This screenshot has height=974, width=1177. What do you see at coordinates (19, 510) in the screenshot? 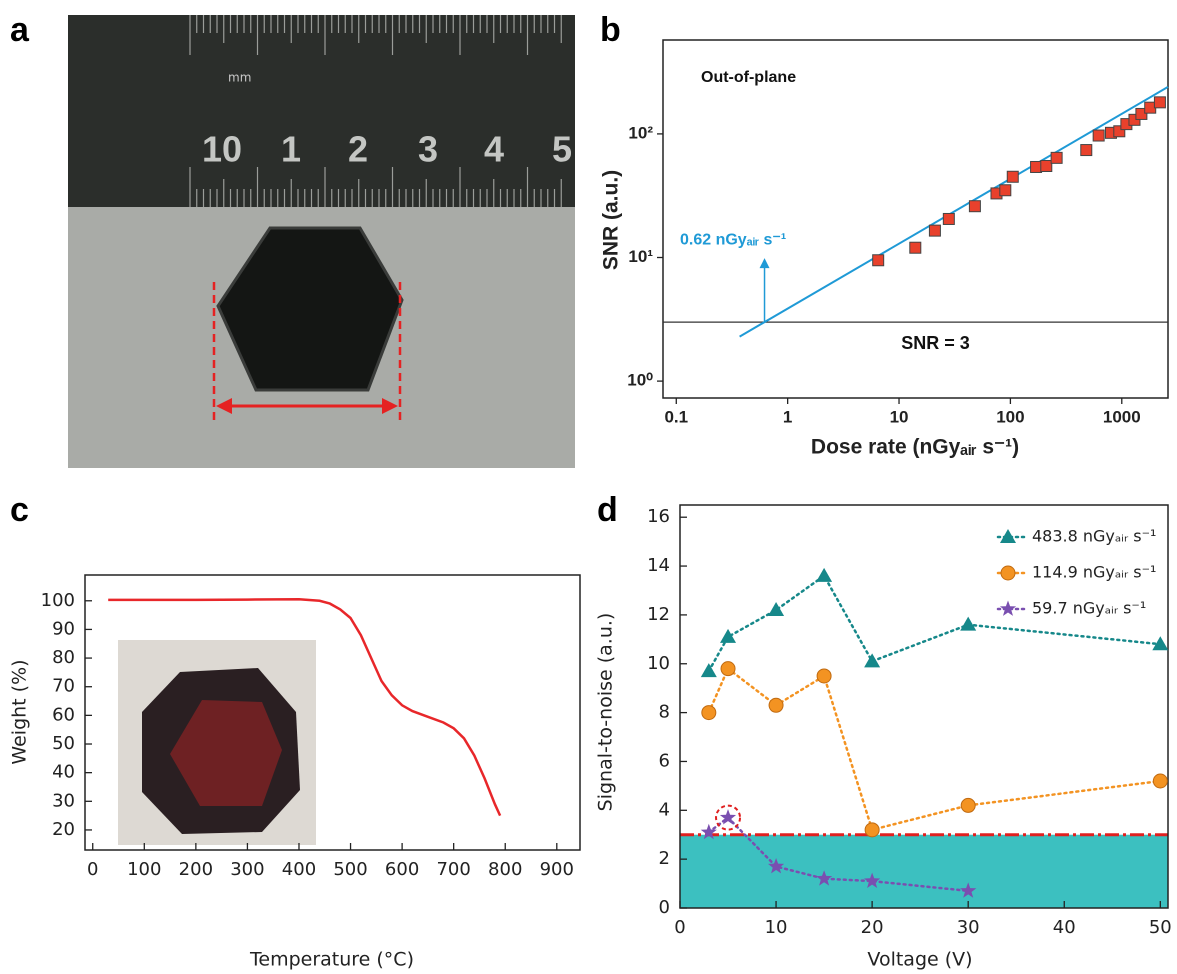
I see `panel-label: c` at bounding box center [19, 510].